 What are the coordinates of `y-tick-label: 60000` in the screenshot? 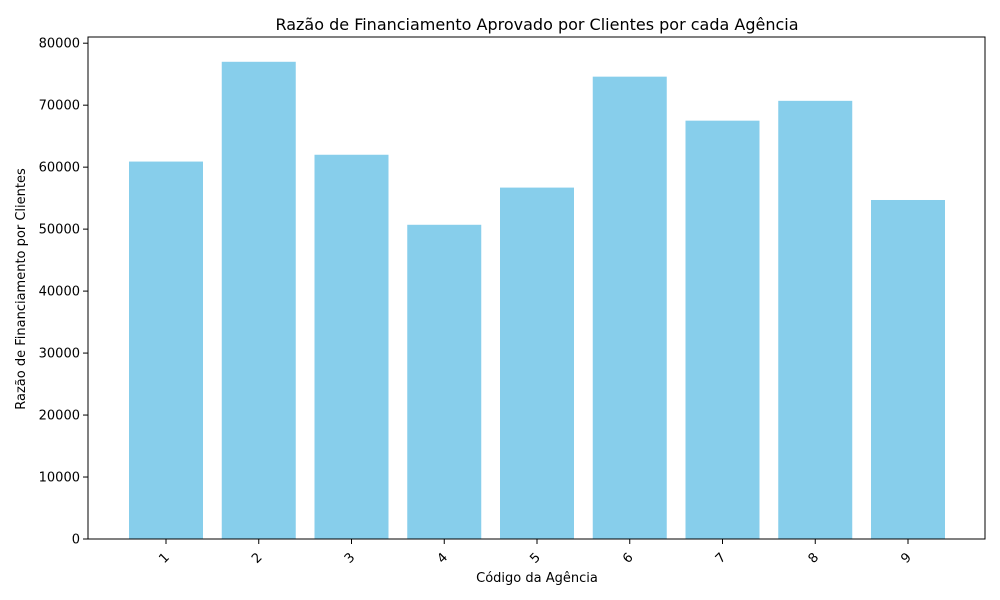 It's located at (59, 168).